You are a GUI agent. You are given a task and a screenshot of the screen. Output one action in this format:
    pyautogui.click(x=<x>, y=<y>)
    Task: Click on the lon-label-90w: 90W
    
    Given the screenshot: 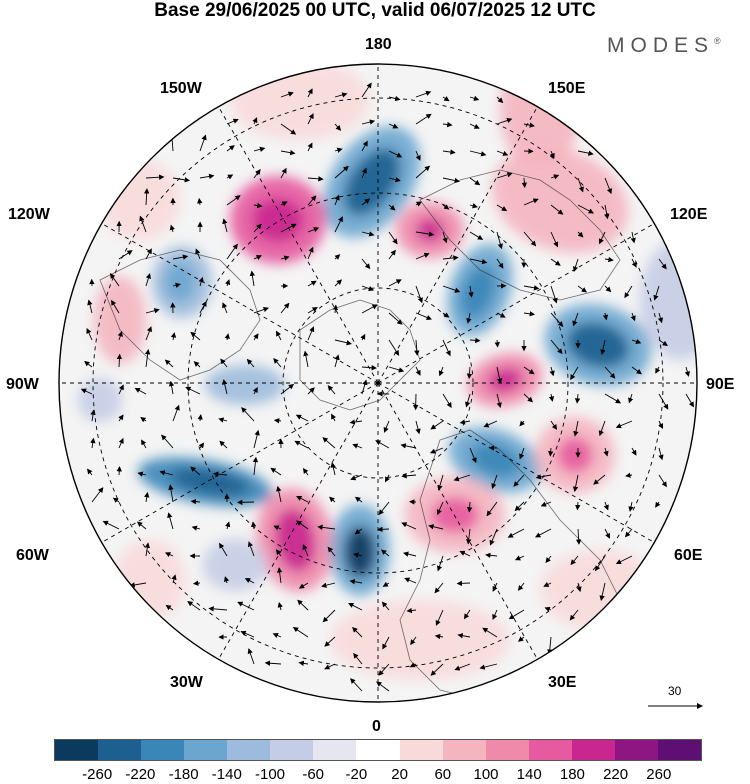 What is the action you would take?
    pyautogui.click(x=22, y=385)
    